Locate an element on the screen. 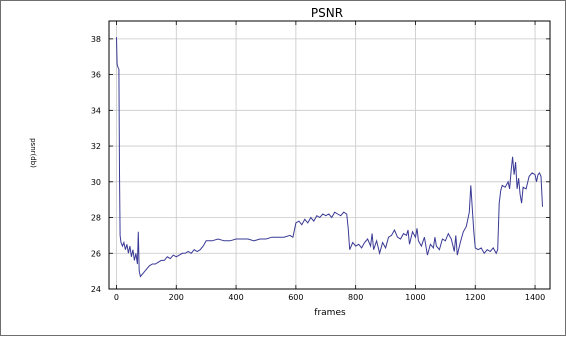 The image size is (566, 337). x-tick-label: 1200 is located at coordinates (475, 297).